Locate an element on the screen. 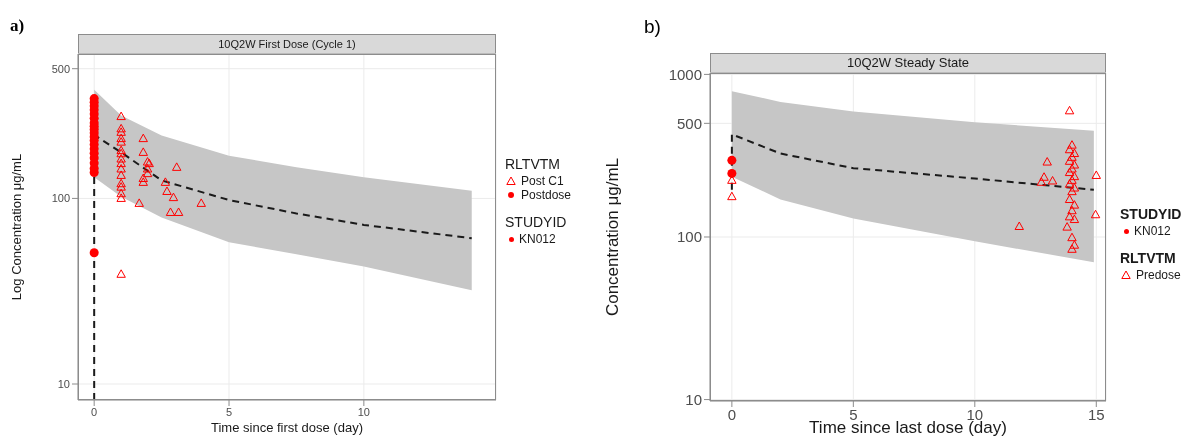 The width and height of the screenshot is (1193, 439). x-tick-label: 15 is located at coordinates (1096, 414).